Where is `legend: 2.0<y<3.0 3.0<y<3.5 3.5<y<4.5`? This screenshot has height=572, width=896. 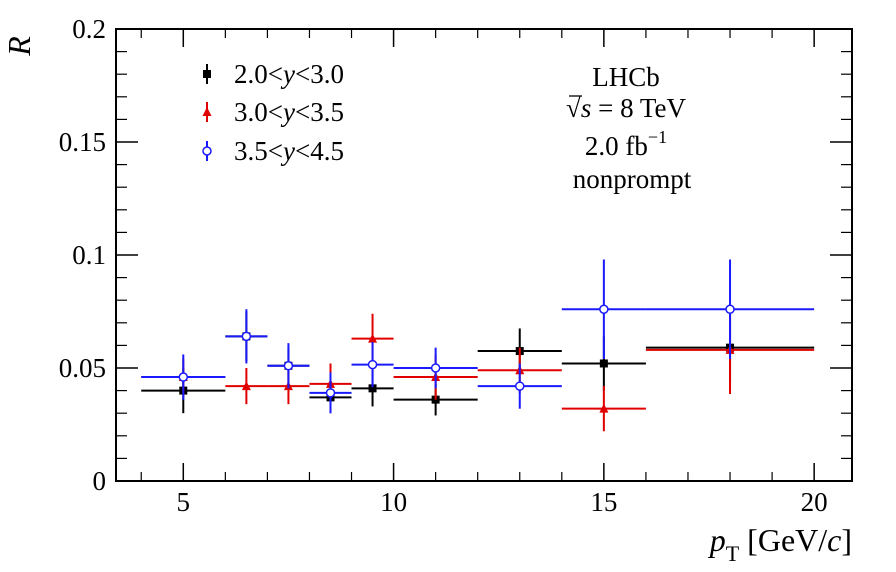 legend: 2.0<y<3.0 3.0<y<3.5 3.5<y<4.5 is located at coordinates (273, 112).